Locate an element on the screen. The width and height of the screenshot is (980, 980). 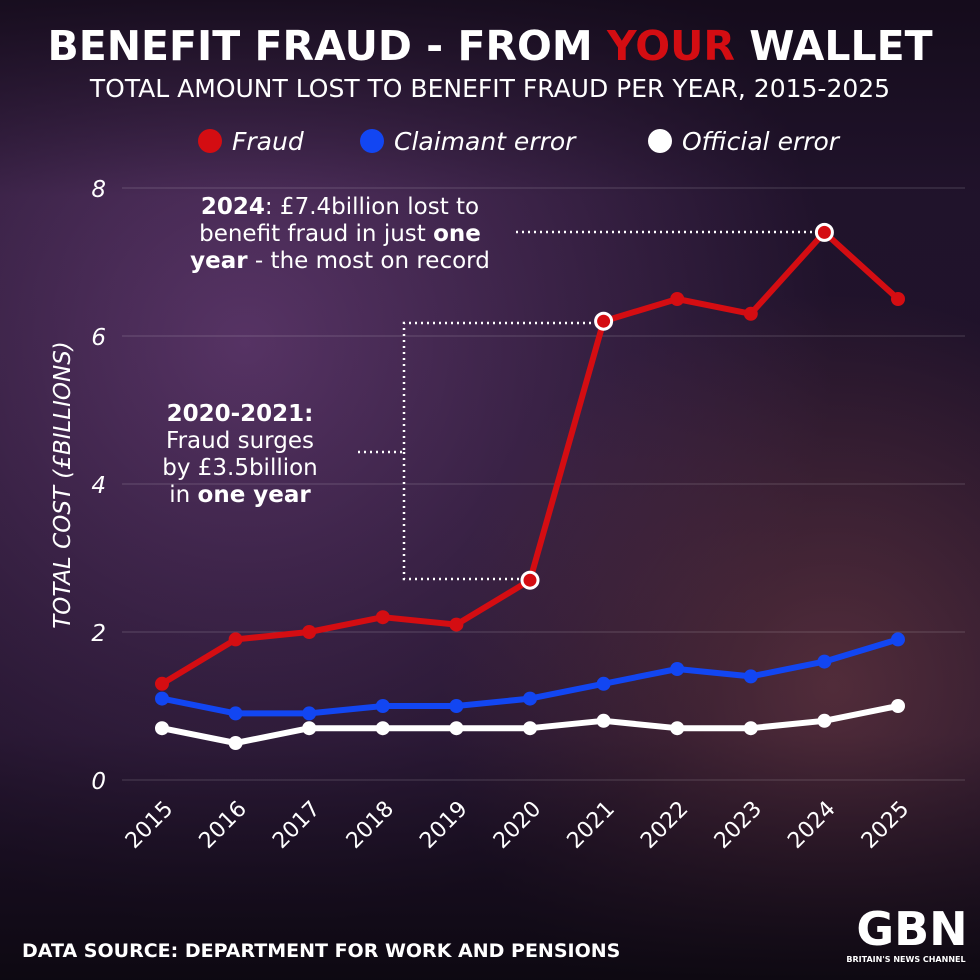
legend-label: Fraud is located at coordinates (268, 141).